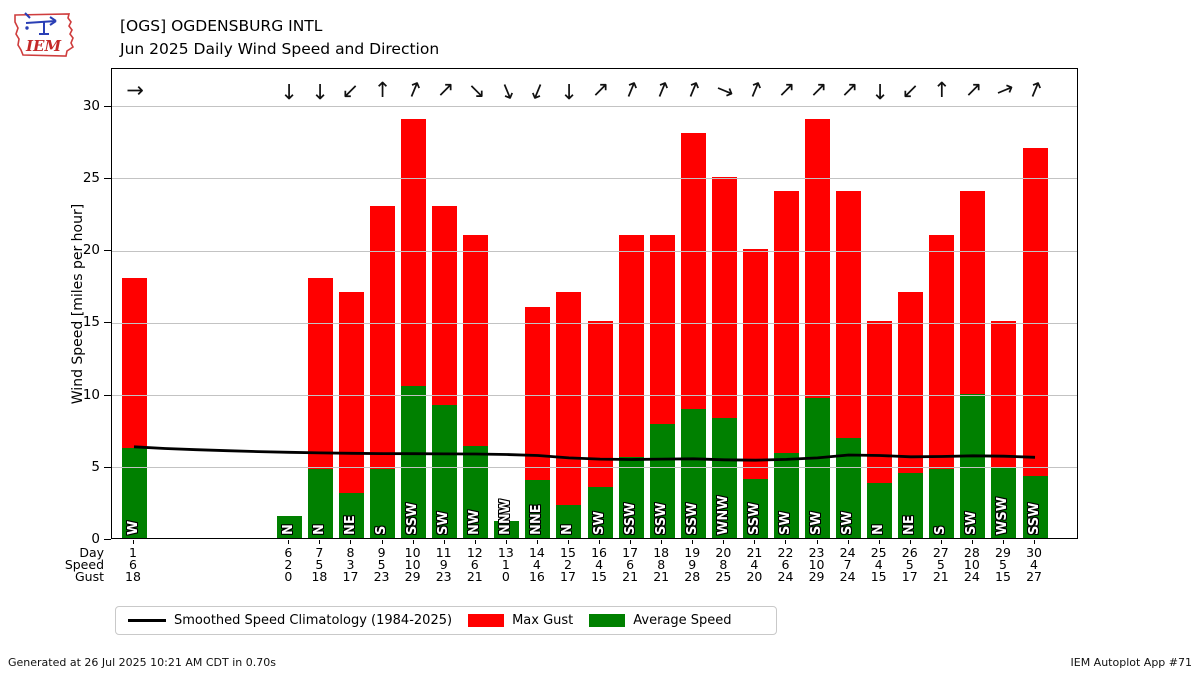 This screenshot has width=1200, height=675. Describe the element at coordinates (350, 525) in the screenshot. I see `wind-direction-label: NE` at that location.